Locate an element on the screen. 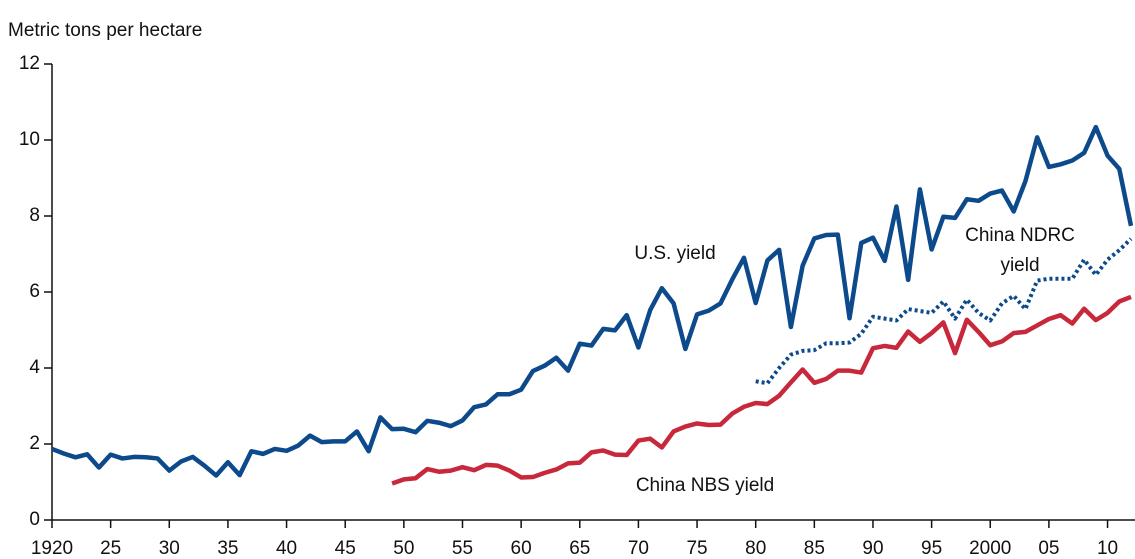 The height and width of the screenshot is (559, 1135). x-tick-label: 1920 is located at coordinates (52, 548).